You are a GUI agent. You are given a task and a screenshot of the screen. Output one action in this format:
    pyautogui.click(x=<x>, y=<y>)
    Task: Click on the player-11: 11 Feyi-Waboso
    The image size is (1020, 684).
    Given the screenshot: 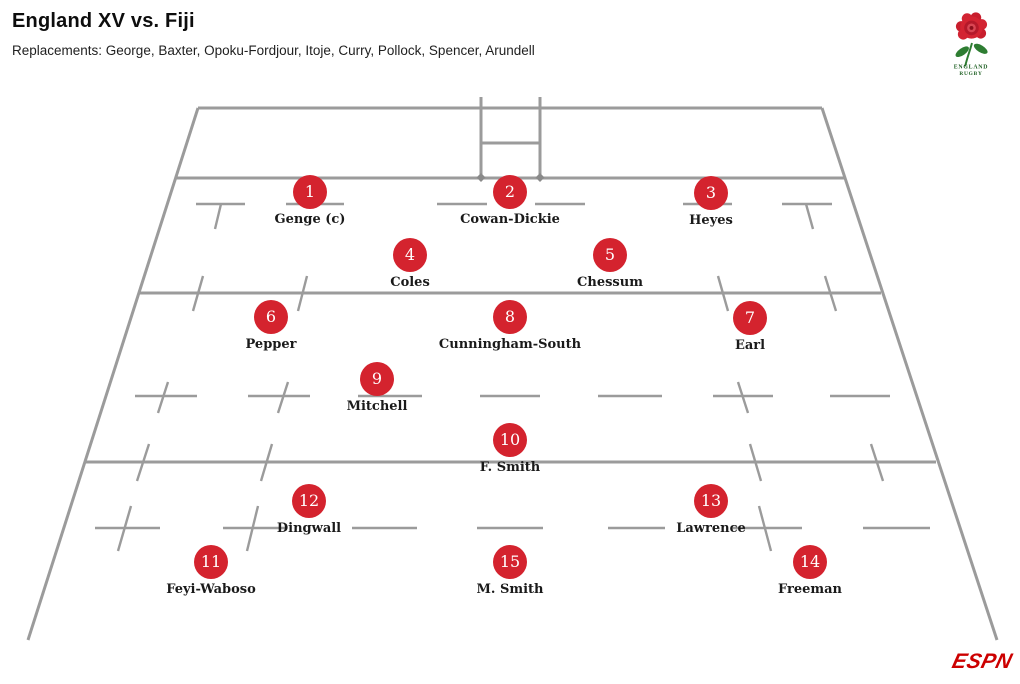 What is the action you would take?
    pyautogui.click(x=211, y=571)
    